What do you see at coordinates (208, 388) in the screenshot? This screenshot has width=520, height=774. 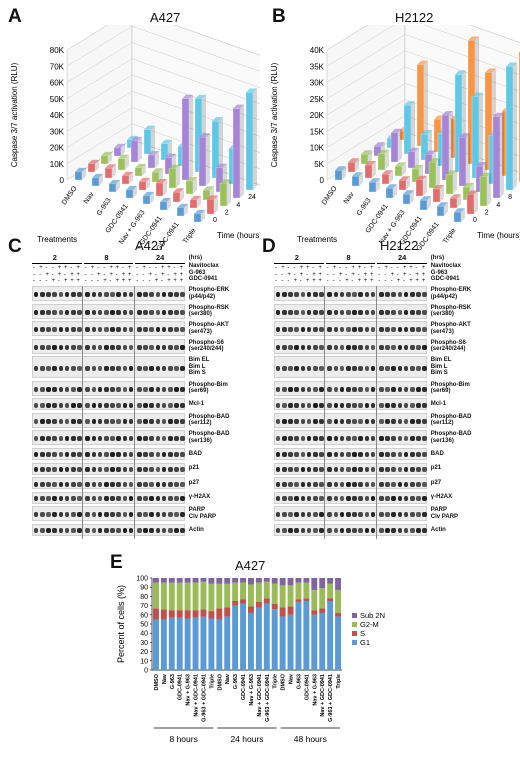 I see `protein-label: Phospho-Bim (ser69)` at bounding box center [208, 388].